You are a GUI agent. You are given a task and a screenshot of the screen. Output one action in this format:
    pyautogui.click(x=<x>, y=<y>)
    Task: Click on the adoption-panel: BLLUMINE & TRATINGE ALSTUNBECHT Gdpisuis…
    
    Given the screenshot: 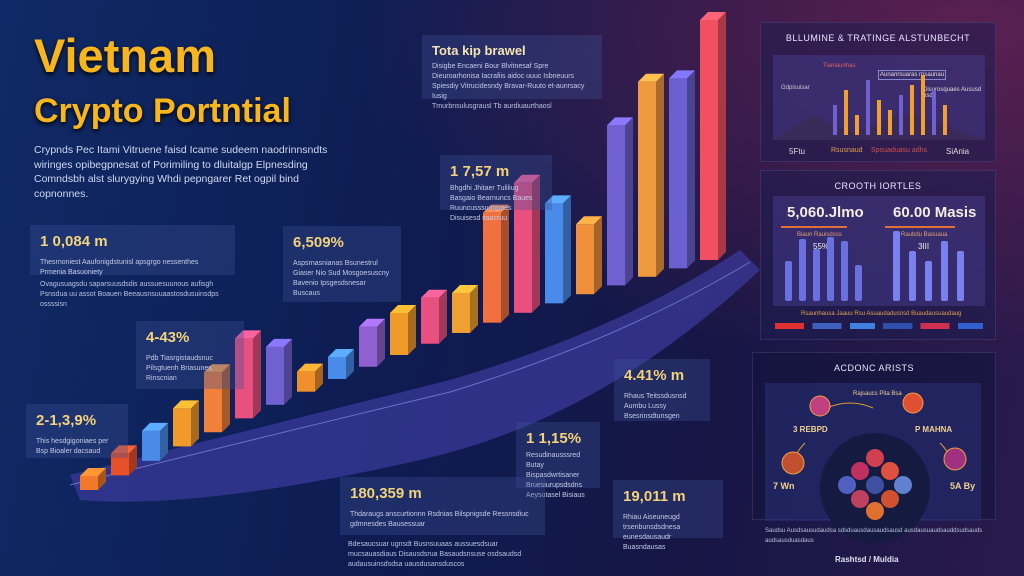 What is the action you would take?
    pyautogui.click(x=878, y=92)
    